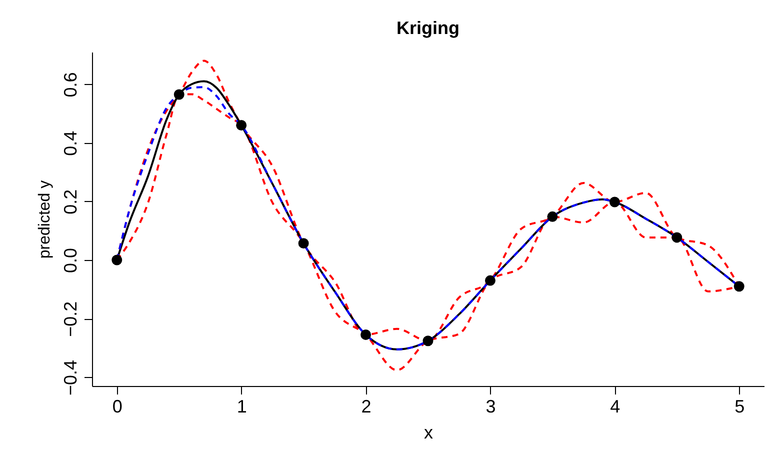 This screenshot has height=454, width=781. What do you see at coordinates (70, 378) in the screenshot?
I see `y-tick-label: −0.4` at bounding box center [70, 378].